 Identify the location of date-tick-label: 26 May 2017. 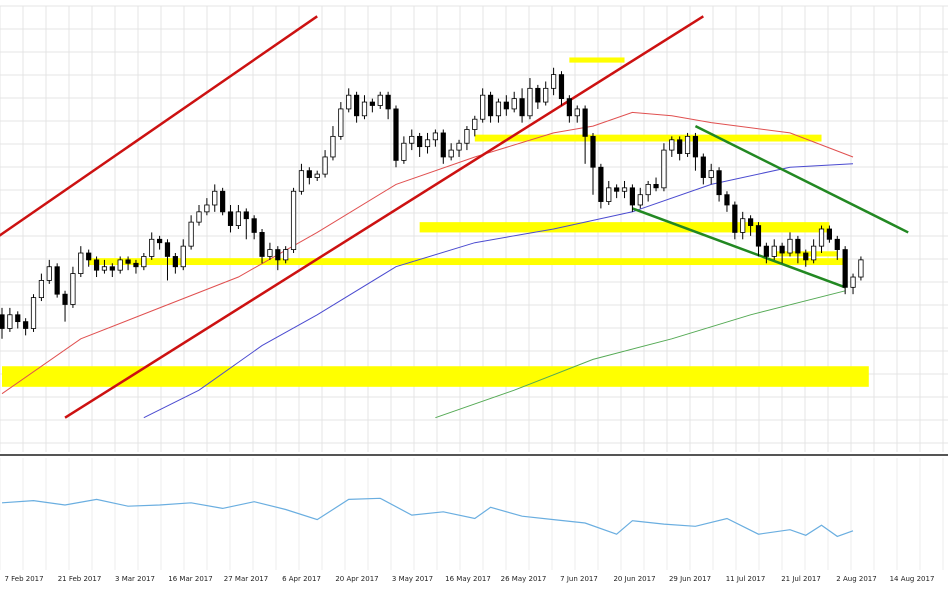
(524, 579).